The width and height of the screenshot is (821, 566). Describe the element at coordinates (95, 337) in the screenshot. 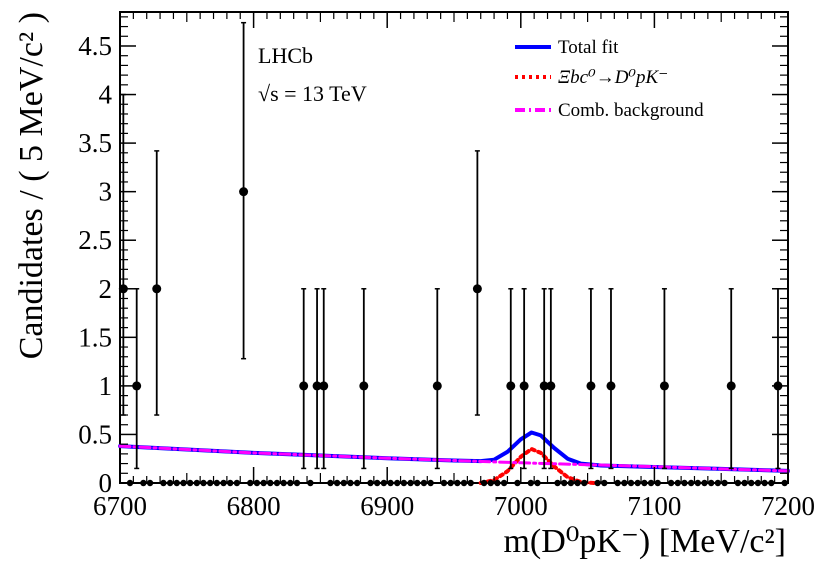

I see `y-tick-label: 1.5` at that location.